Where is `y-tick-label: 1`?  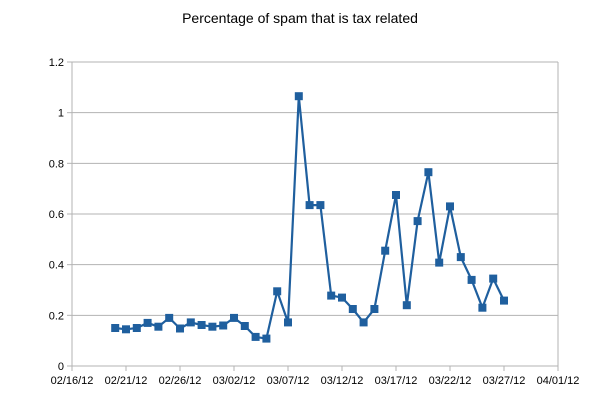
y-tick-label: 1 is located at coordinates (61, 114).